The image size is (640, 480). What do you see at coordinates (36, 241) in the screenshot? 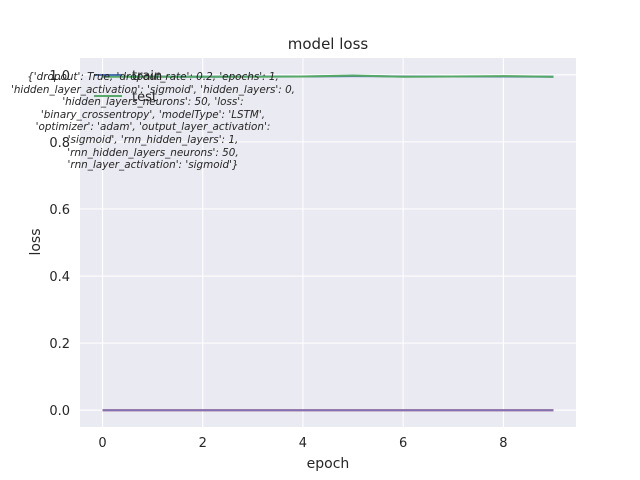
I see `y-axis-label: loss` at bounding box center [36, 241].